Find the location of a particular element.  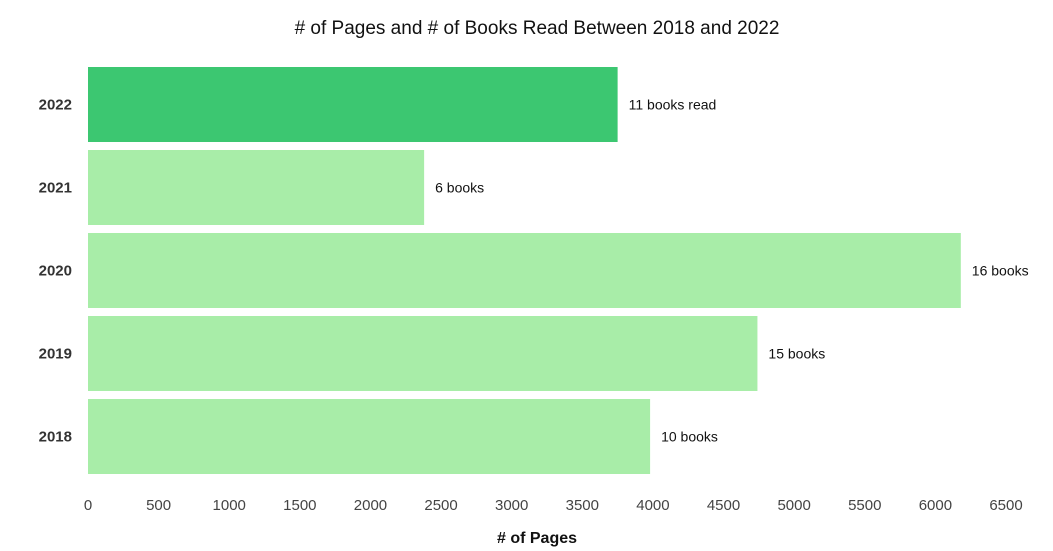

x-tick-label-5000: 5000 is located at coordinates (793, 505).